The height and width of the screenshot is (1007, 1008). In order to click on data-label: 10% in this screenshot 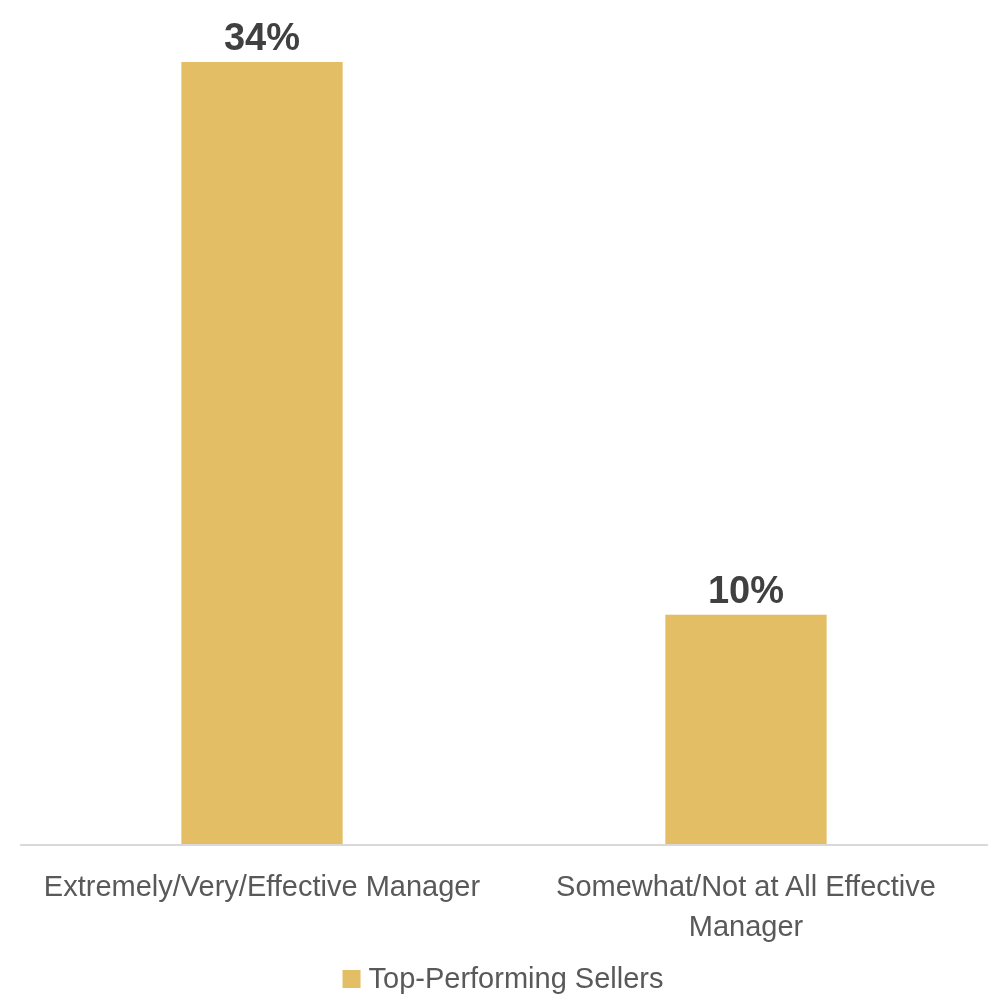, I will do `click(746, 589)`.